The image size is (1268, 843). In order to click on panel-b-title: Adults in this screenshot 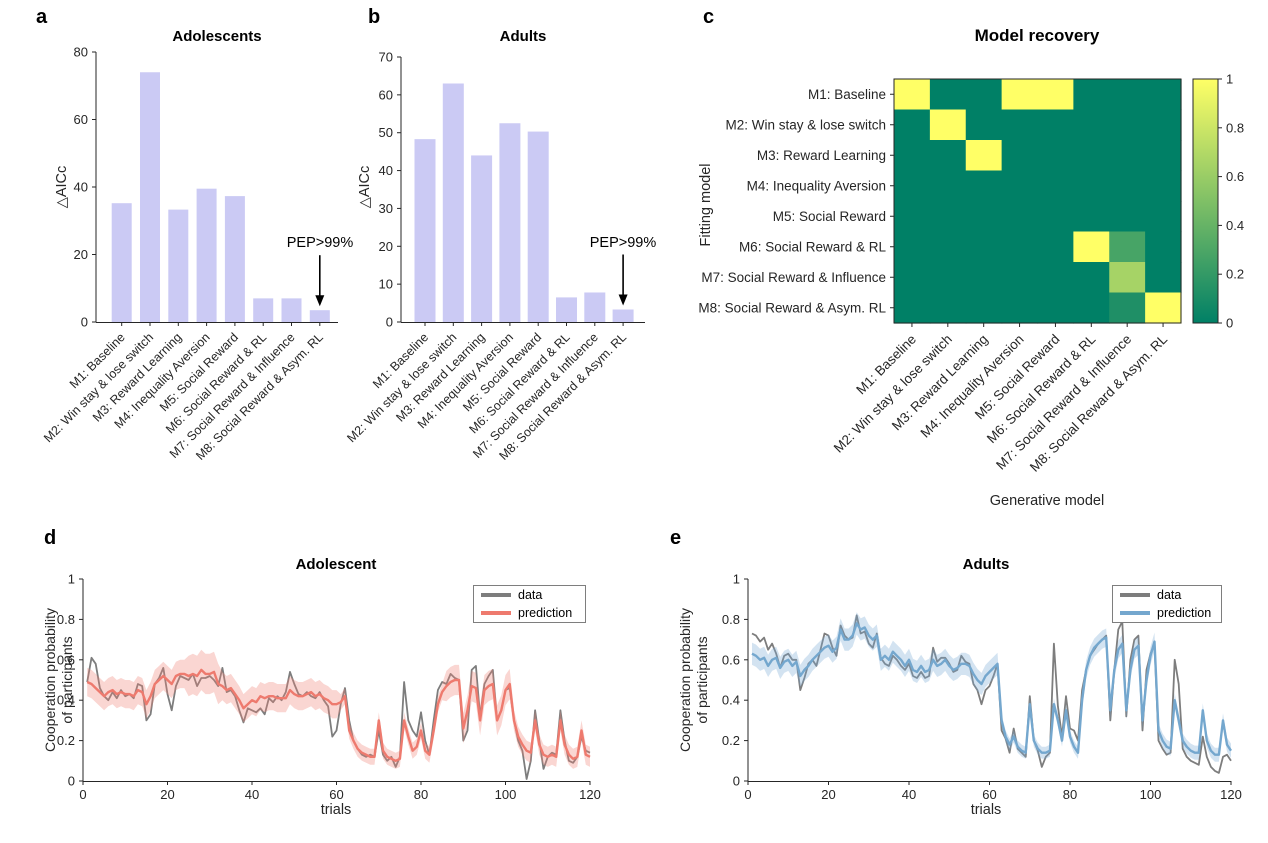, I will do `click(523, 36)`.